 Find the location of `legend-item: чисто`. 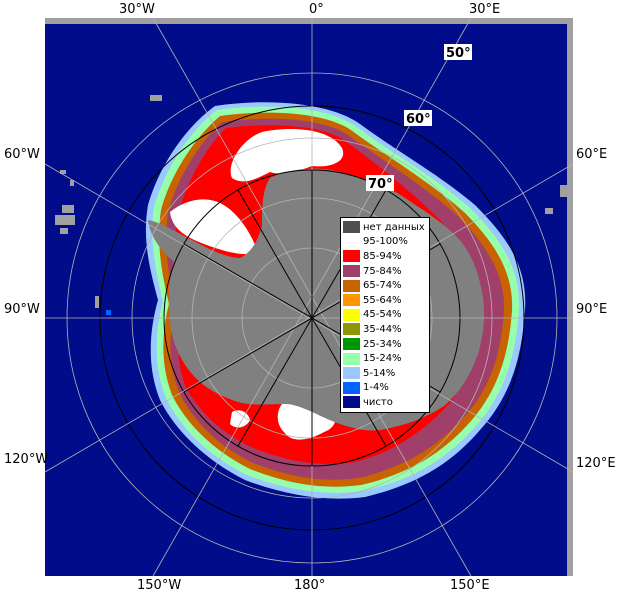

legend-item: чисто is located at coordinates (385, 402).